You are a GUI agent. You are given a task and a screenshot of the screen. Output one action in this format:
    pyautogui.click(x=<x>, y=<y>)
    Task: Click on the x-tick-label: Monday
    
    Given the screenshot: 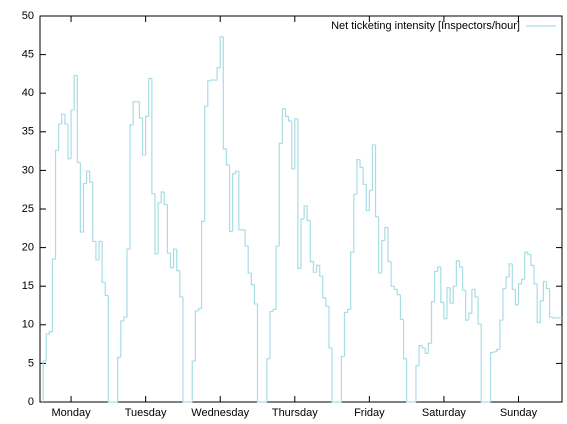 What is the action you would take?
    pyautogui.click(x=72, y=413)
    